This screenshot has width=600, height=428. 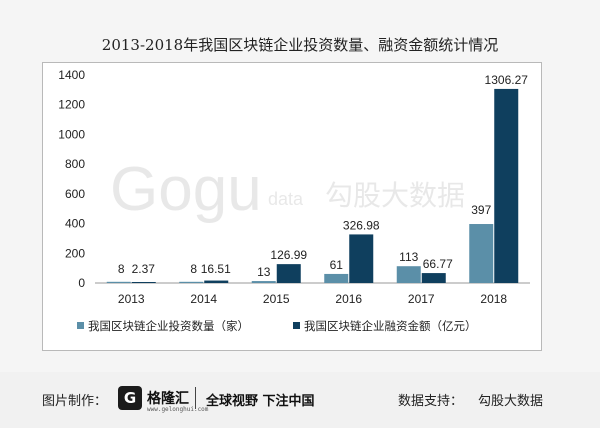 I want to click on value-label-financing-amount-2018: 1306.27, so click(x=507, y=80).